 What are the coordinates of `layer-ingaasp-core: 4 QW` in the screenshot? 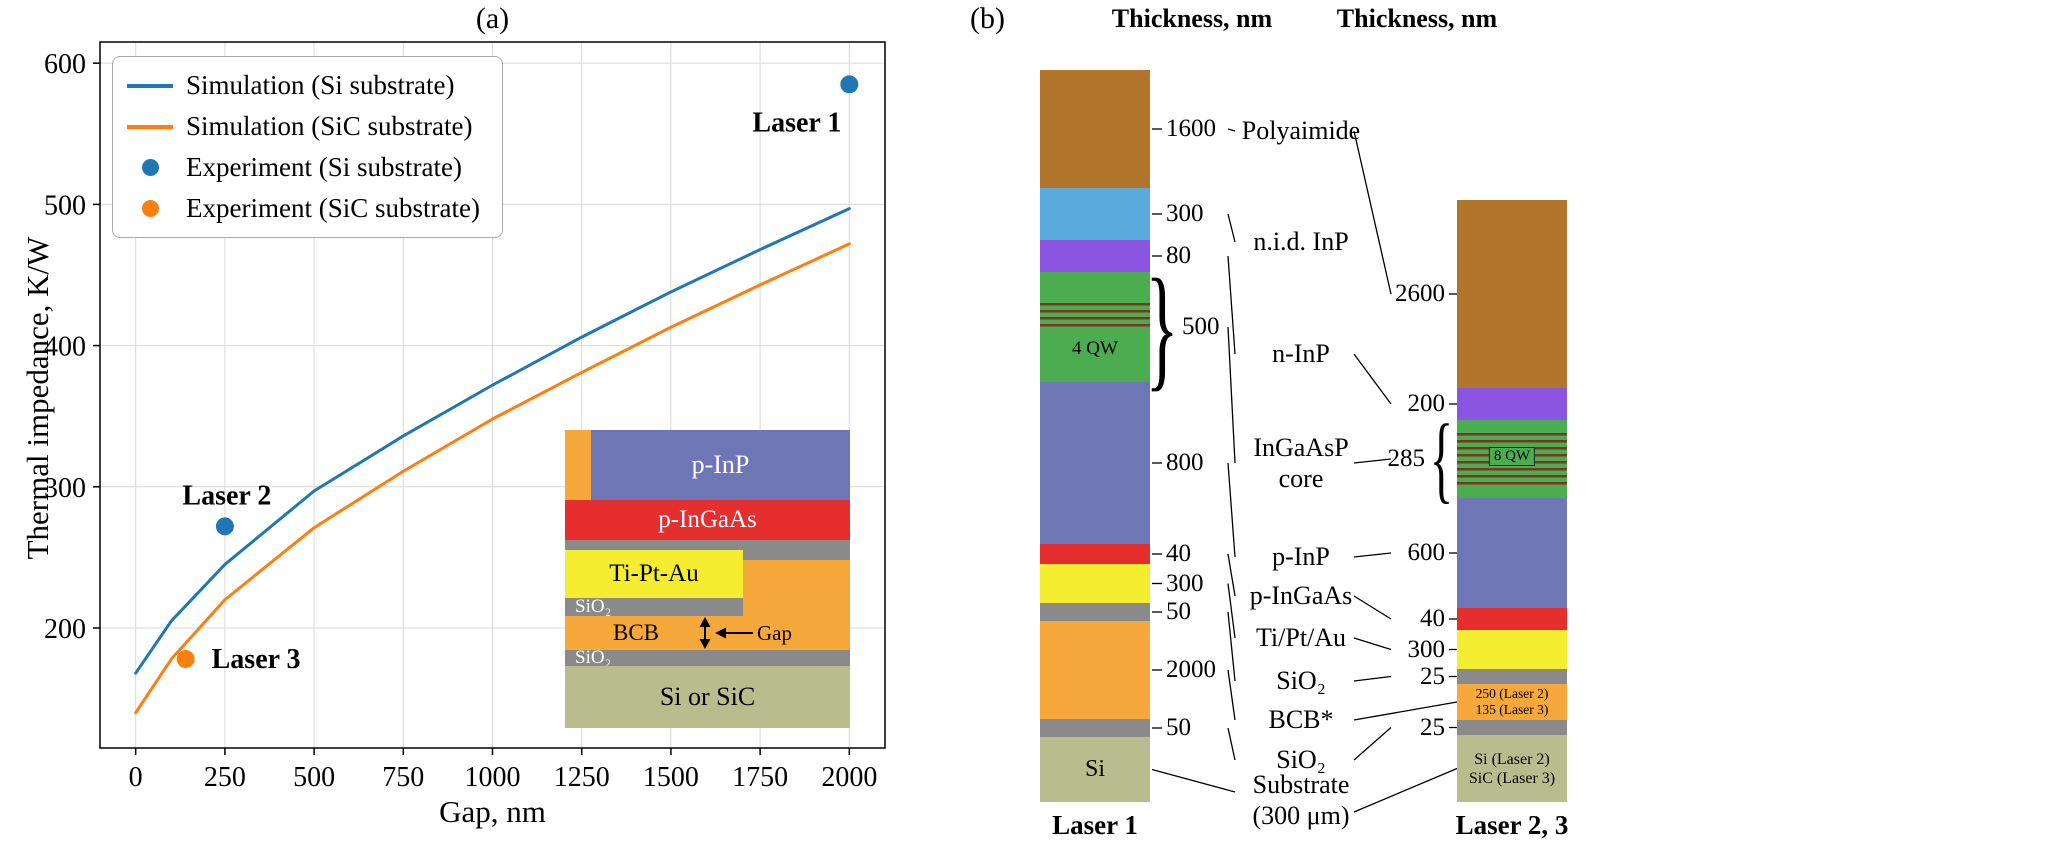 It's located at (1095, 327).